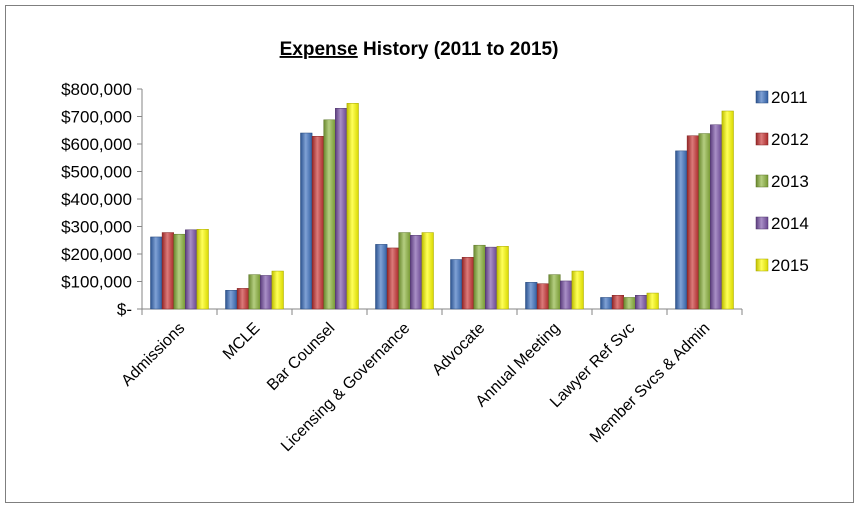 This screenshot has height=510, width=861. I want to click on bar-2013-lawyer-ref-svc, so click(629, 303).